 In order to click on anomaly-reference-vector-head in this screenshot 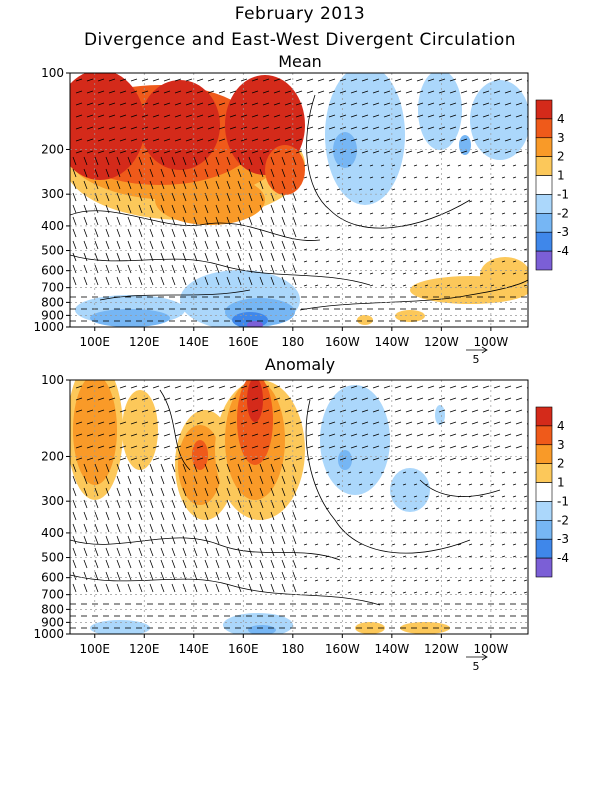, I will do `click(484, 657)`.